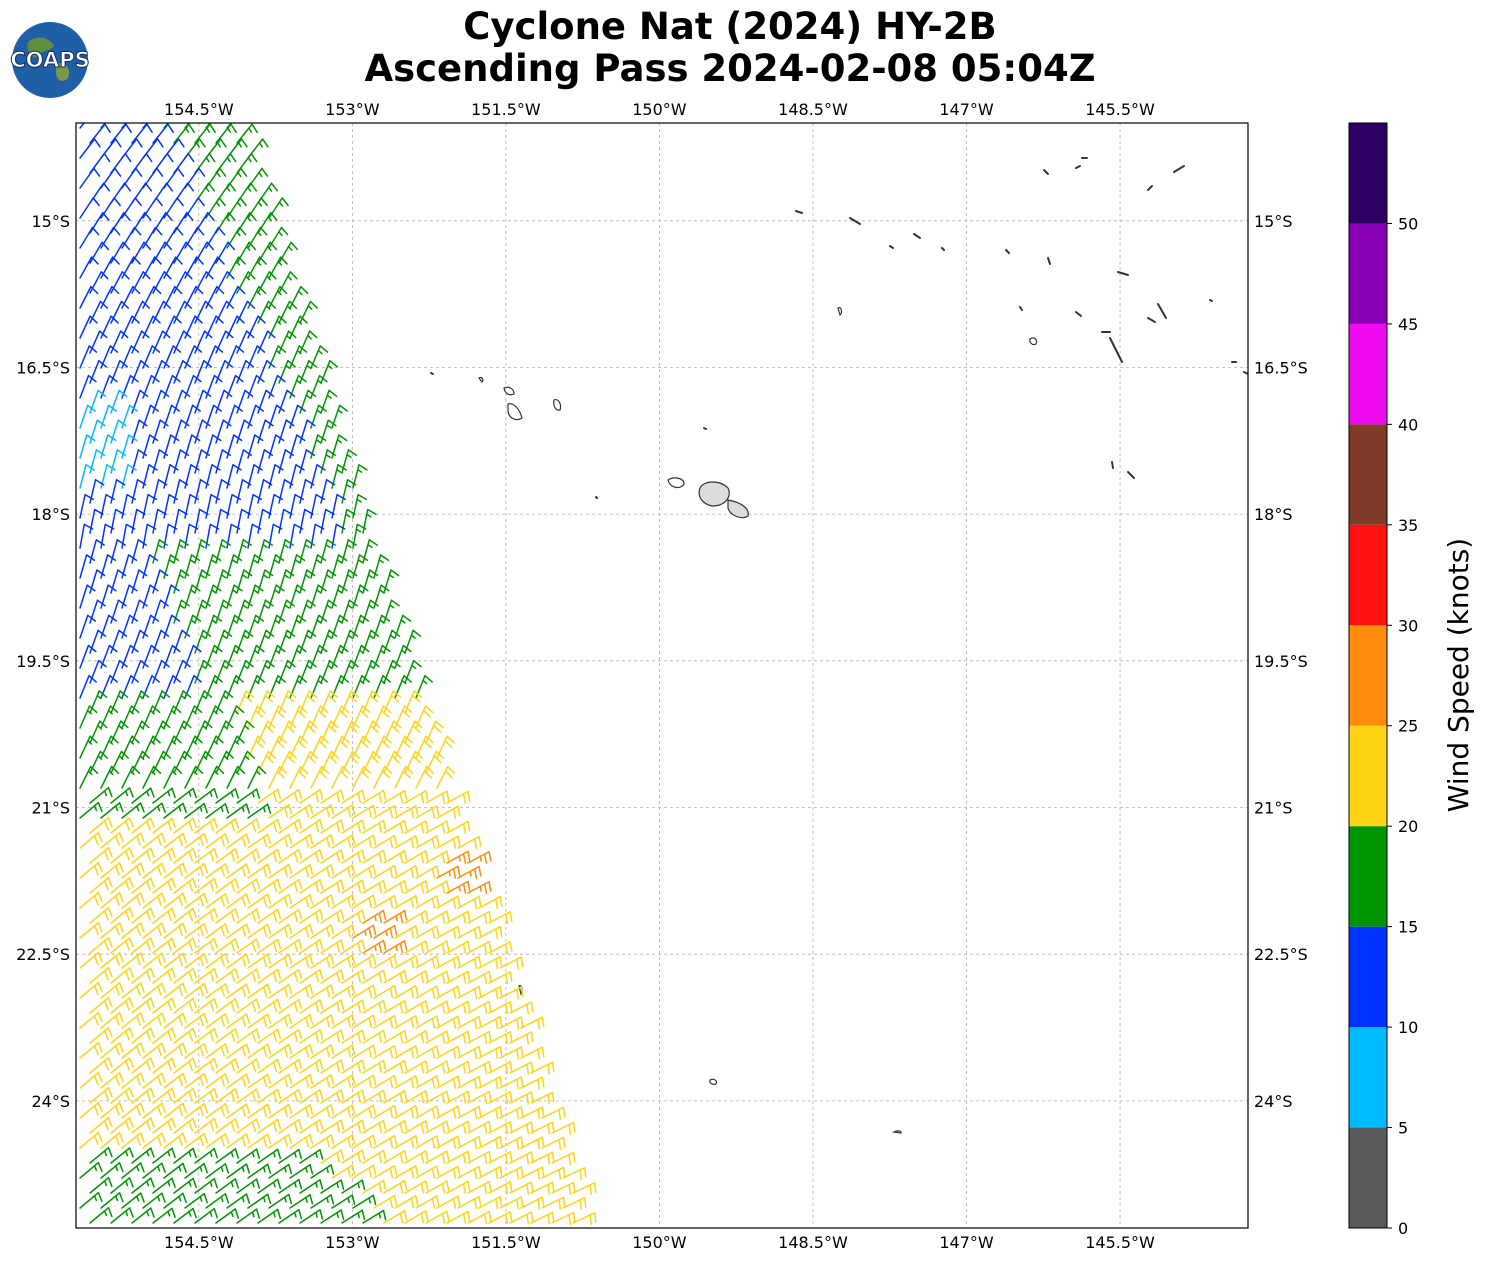 Image resolution: width=1486 pixels, height=1264 pixels. I want to click on lon-tick-label-top: 145.5°W, so click(1120, 109).